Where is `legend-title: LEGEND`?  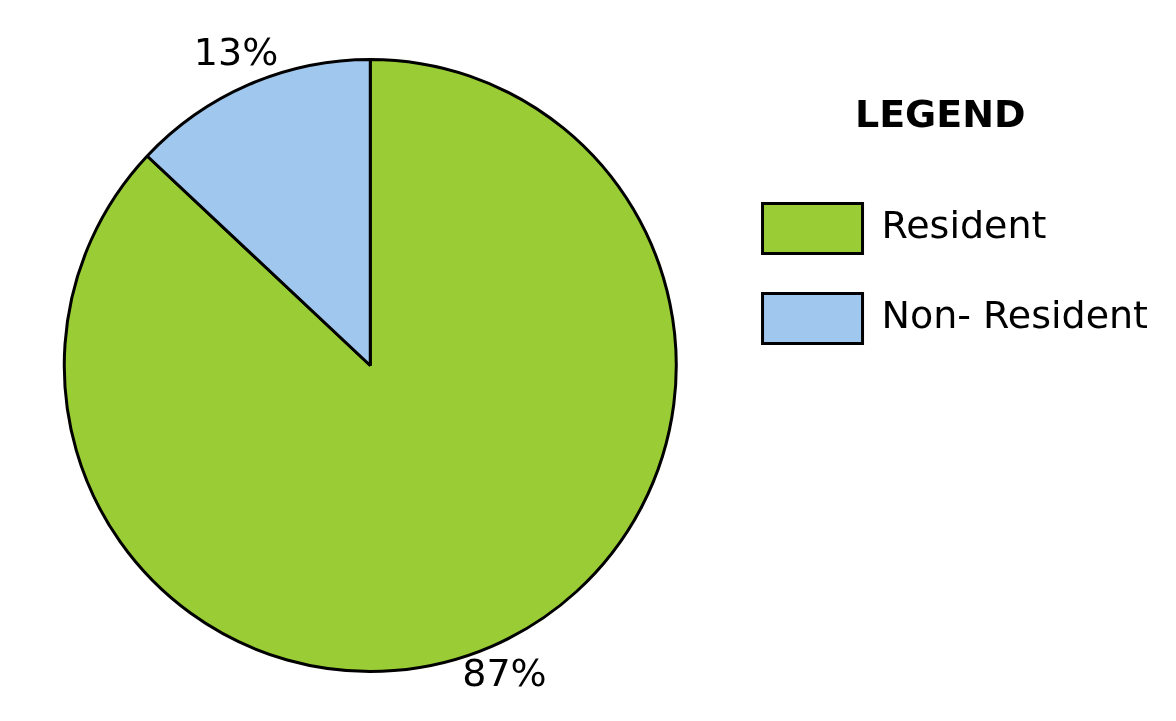
legend-title: LEGEND is located at coordinates (940, 113).